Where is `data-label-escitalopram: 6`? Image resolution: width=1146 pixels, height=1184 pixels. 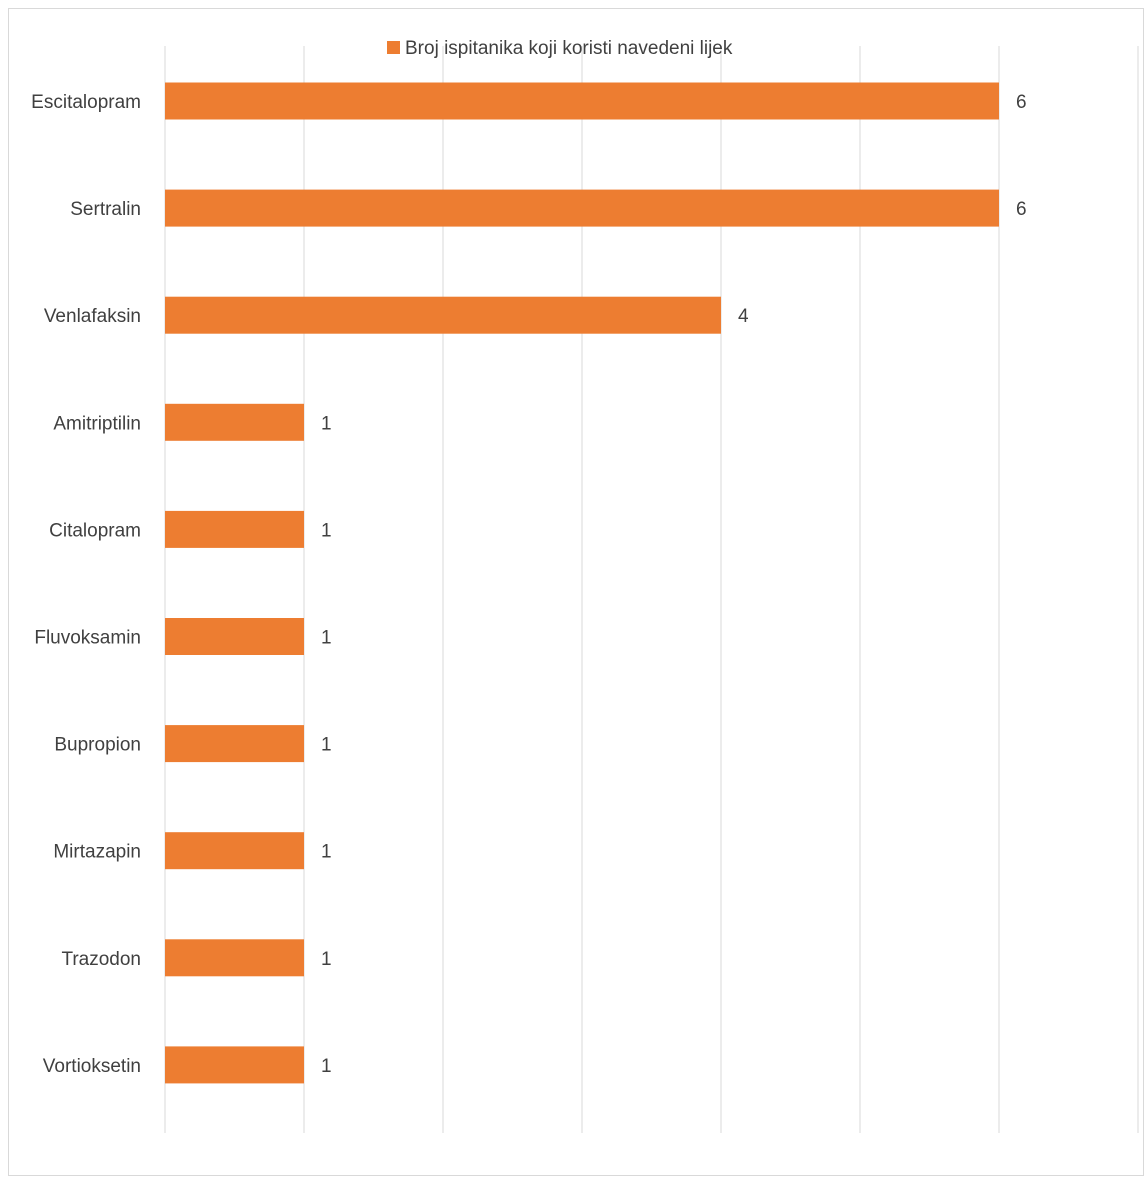 data-label-escitalopram: 6 is located at coordinates (1021, 102).